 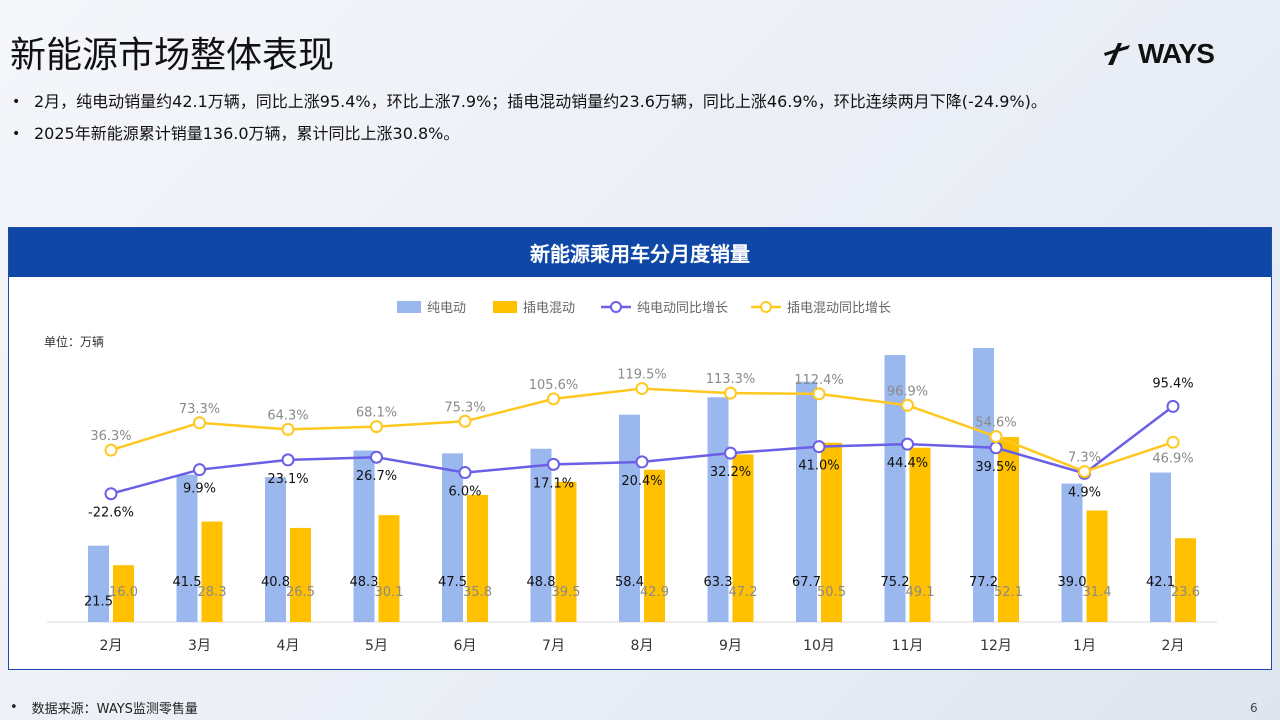 I want to click on page-number: 6, so click(x=1254, y=708).